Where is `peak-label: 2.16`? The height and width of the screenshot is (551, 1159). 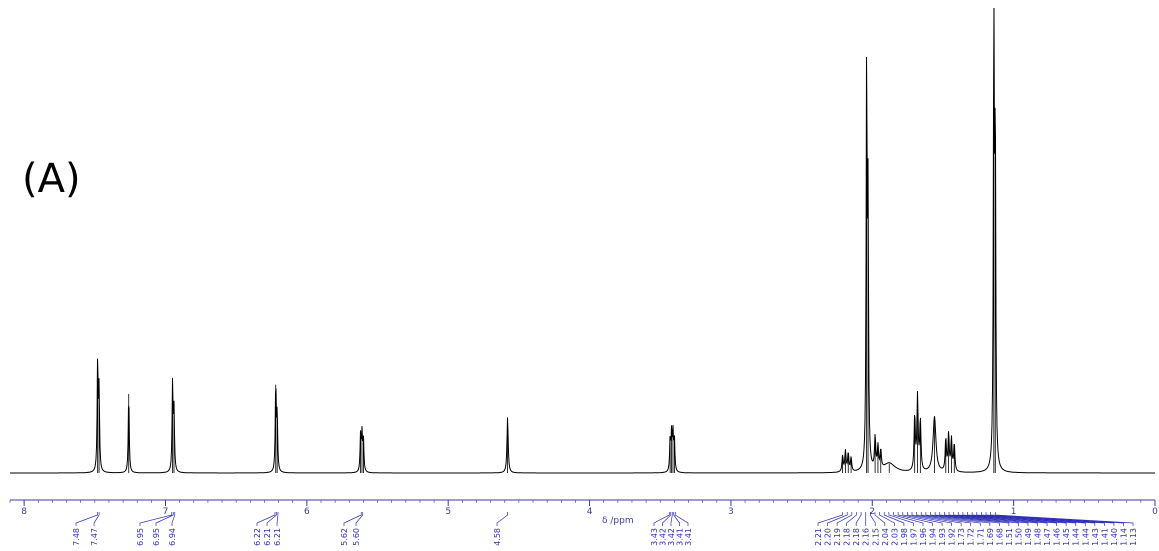
peak-label: 2.16 is located at coordinates (866, 537).